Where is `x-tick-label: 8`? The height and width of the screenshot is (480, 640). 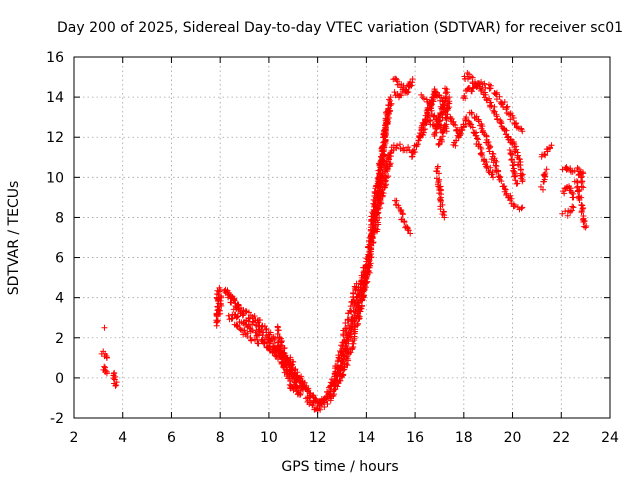 x-tick-label: 8 is located at coordinates (220, 438).